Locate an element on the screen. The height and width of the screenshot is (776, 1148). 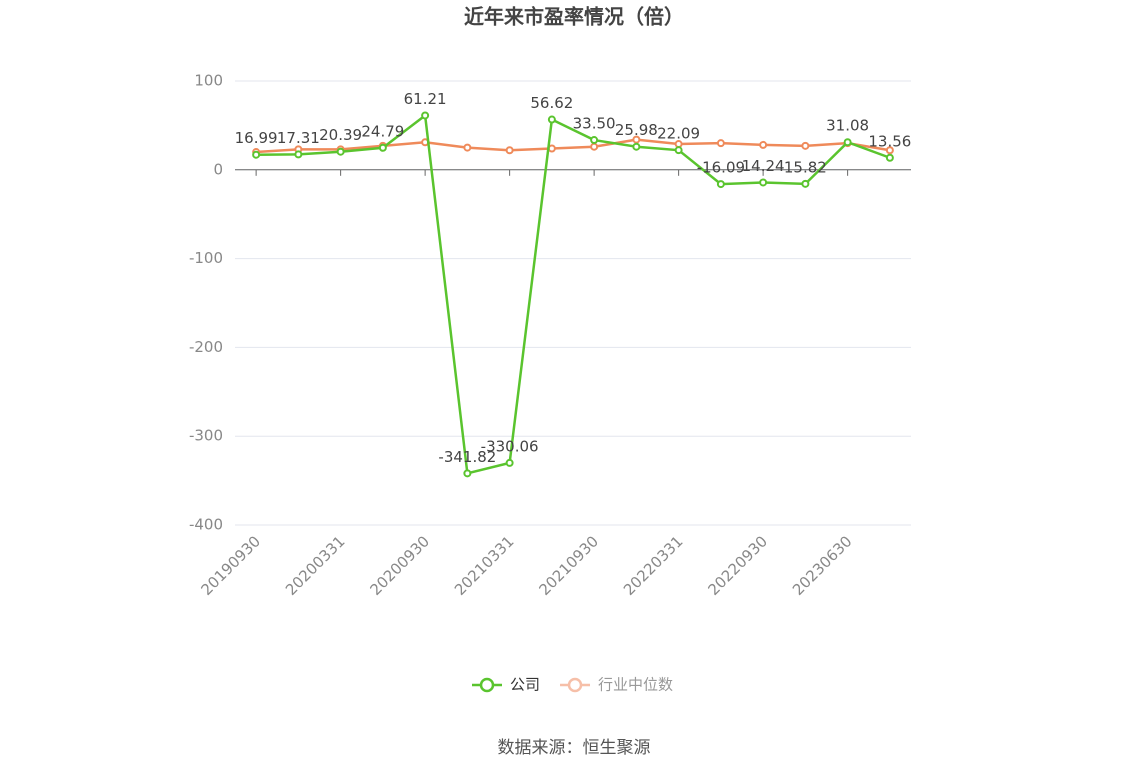
y-tick-label: -300 is located at coordinates (206, 436).